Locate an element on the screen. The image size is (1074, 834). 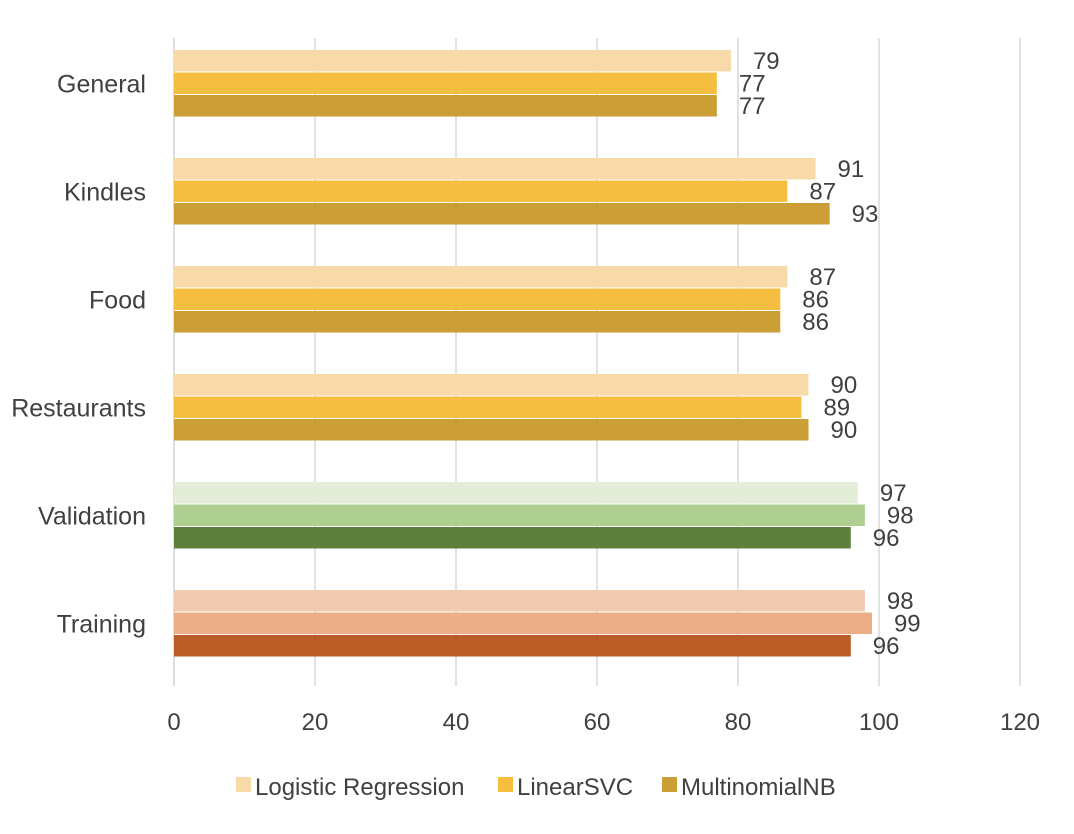
category-label-kindles: Kindles is located at coordinates (105, 192).